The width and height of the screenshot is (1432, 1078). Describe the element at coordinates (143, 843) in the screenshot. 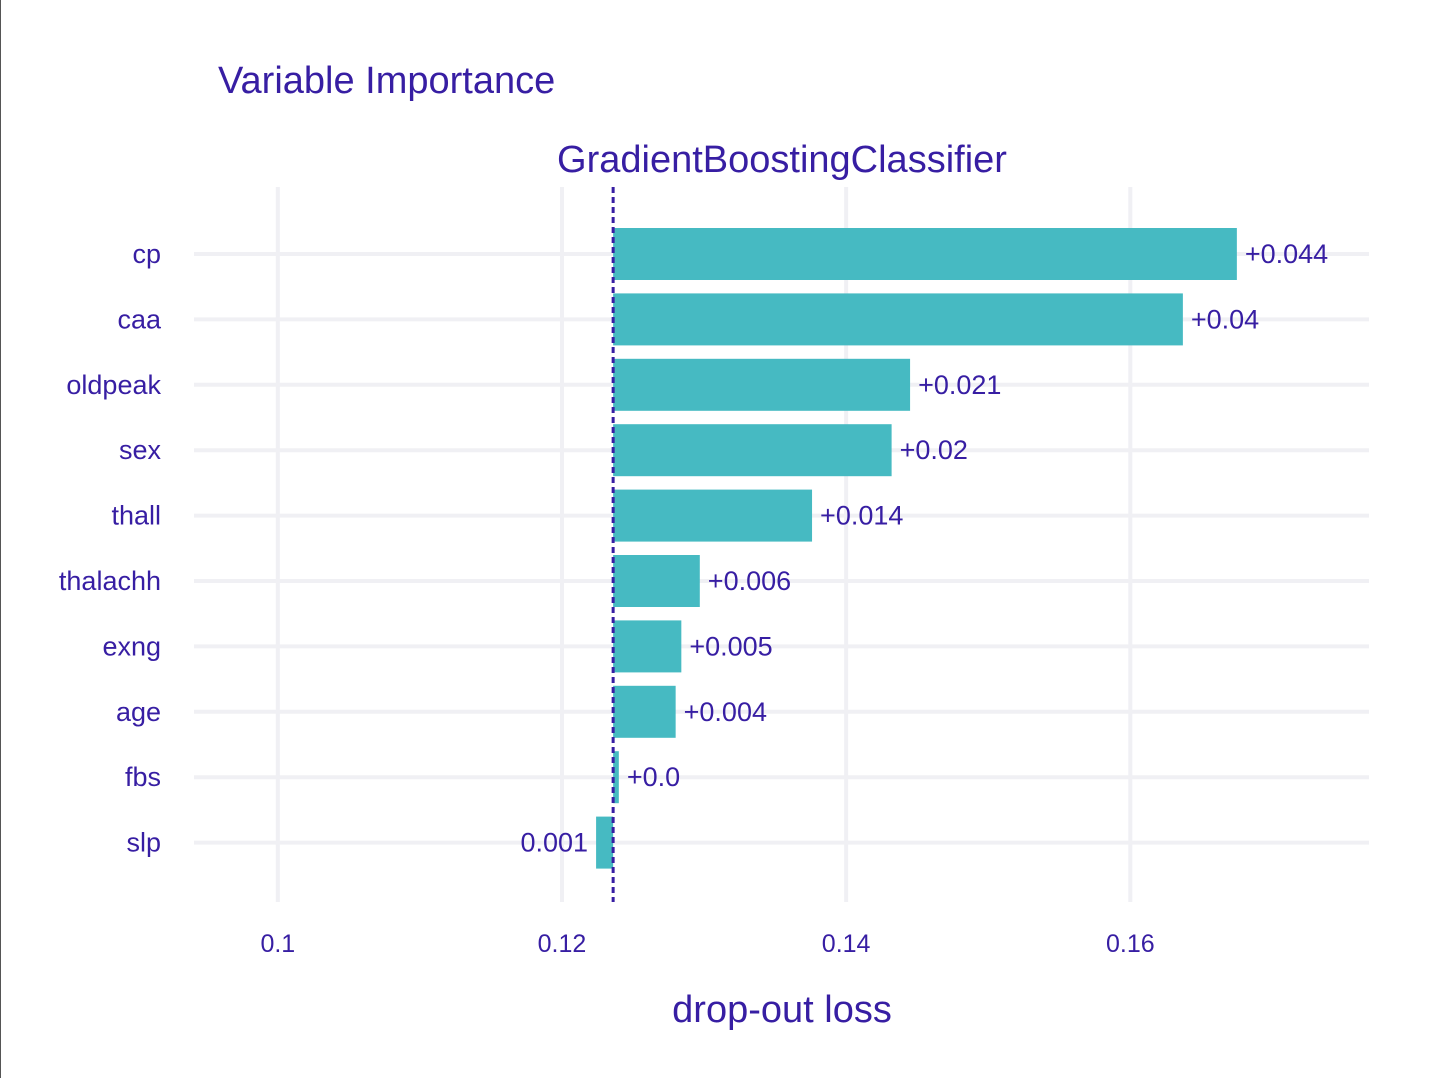

I see `y-tick-label: slp` at that location.